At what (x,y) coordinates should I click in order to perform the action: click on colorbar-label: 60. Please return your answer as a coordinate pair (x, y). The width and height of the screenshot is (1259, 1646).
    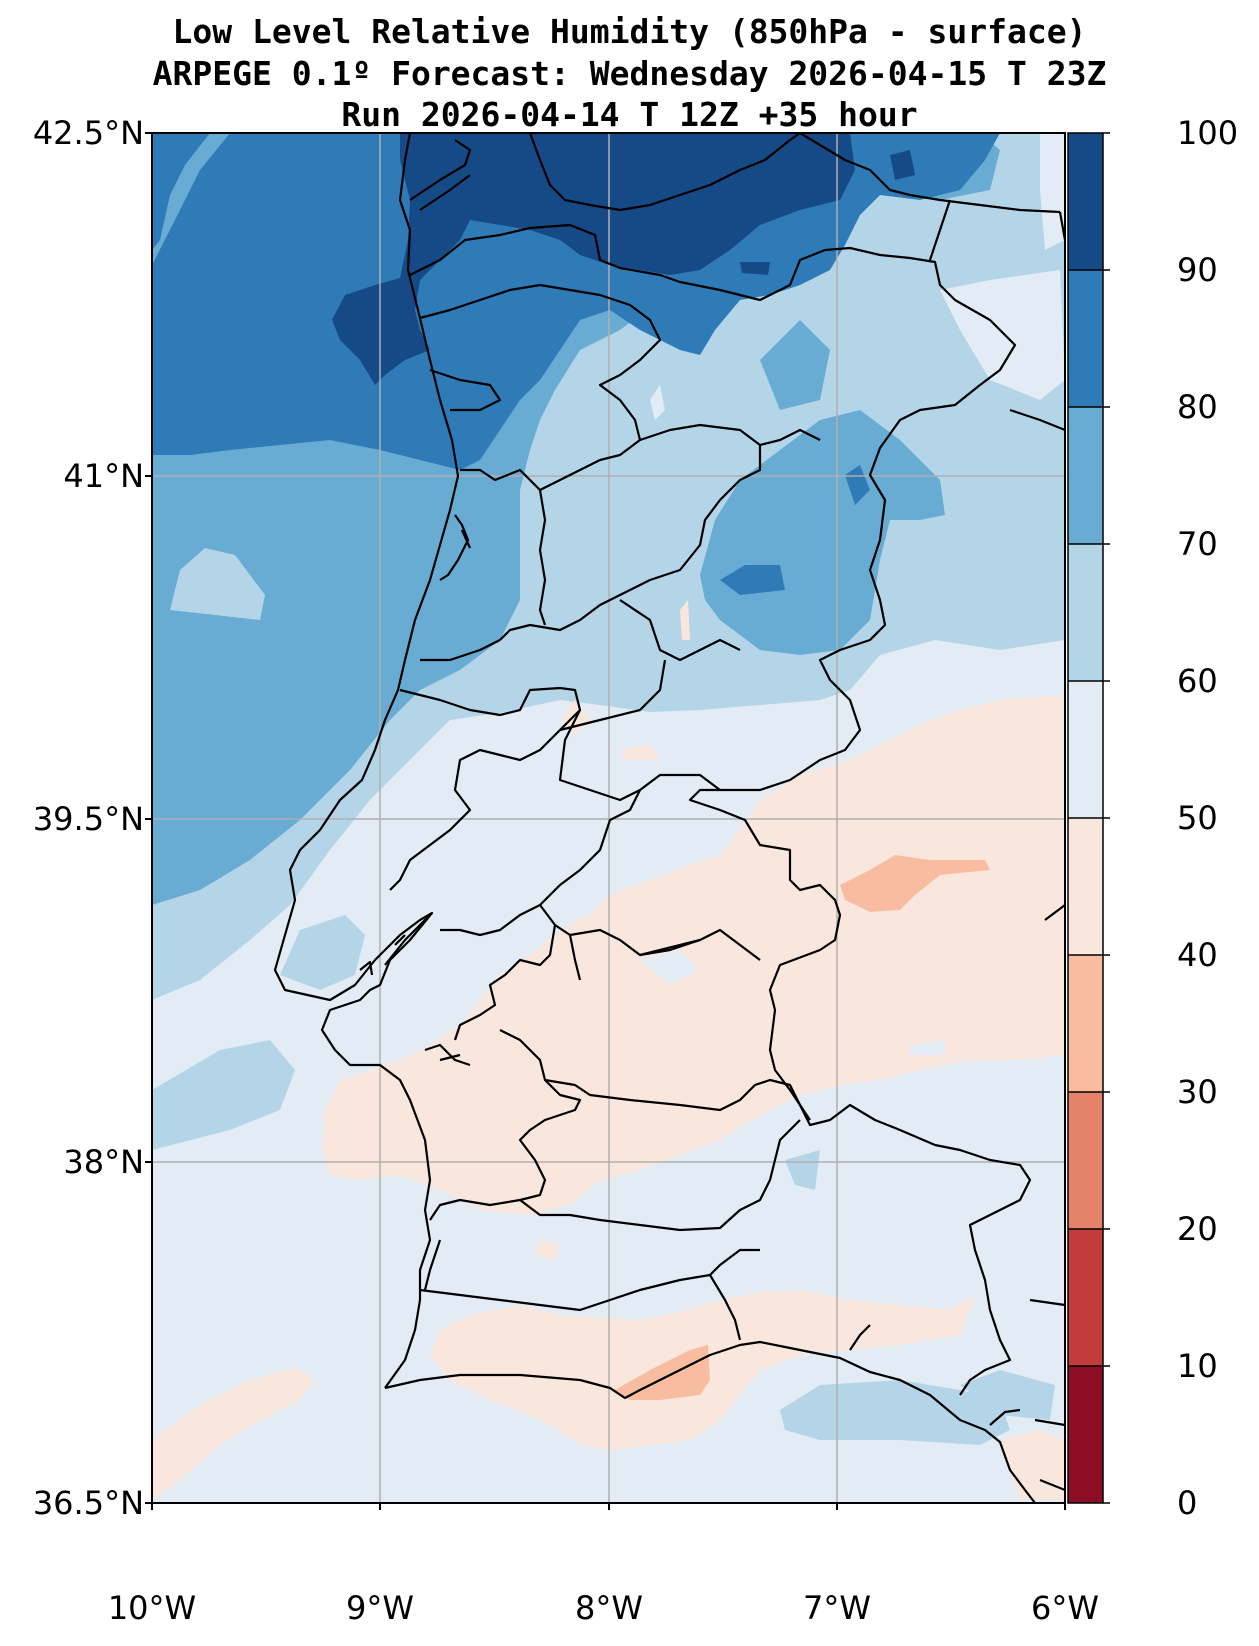
    Looking at the image, I should click on (1197, 681).